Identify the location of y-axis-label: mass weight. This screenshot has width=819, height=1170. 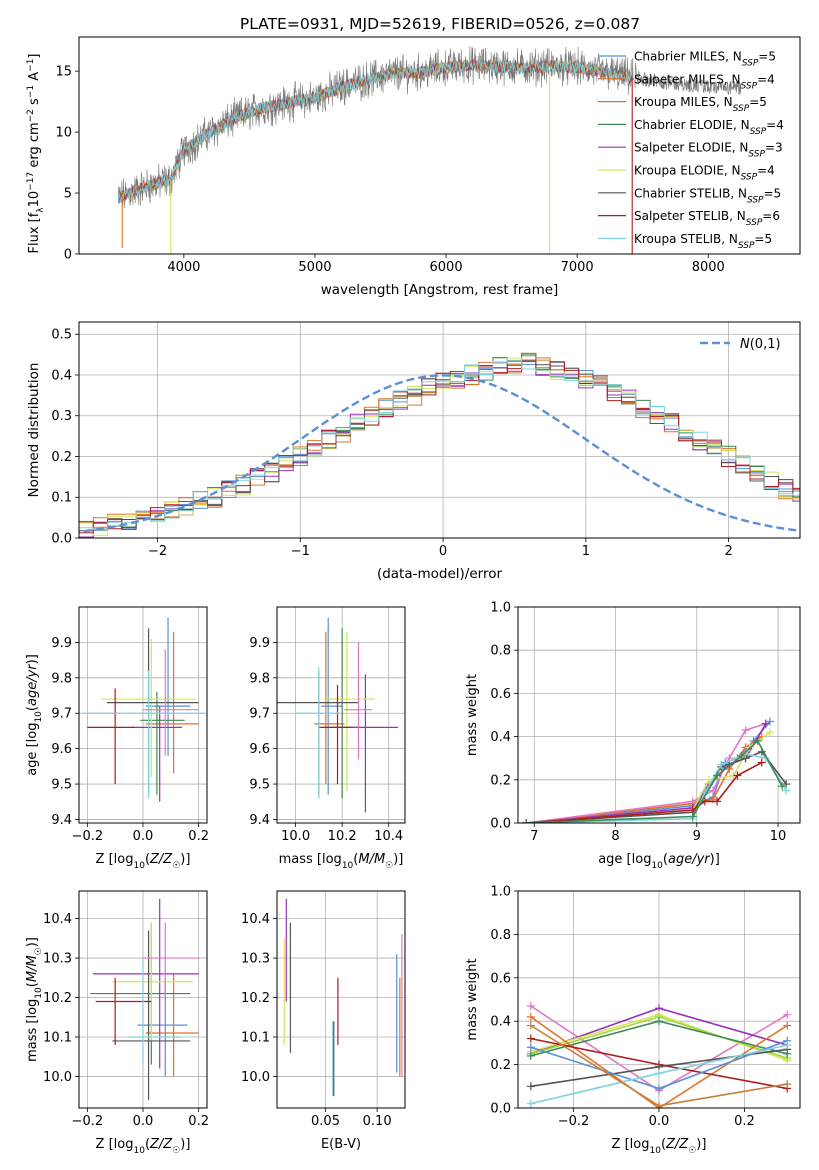
(472, 999).